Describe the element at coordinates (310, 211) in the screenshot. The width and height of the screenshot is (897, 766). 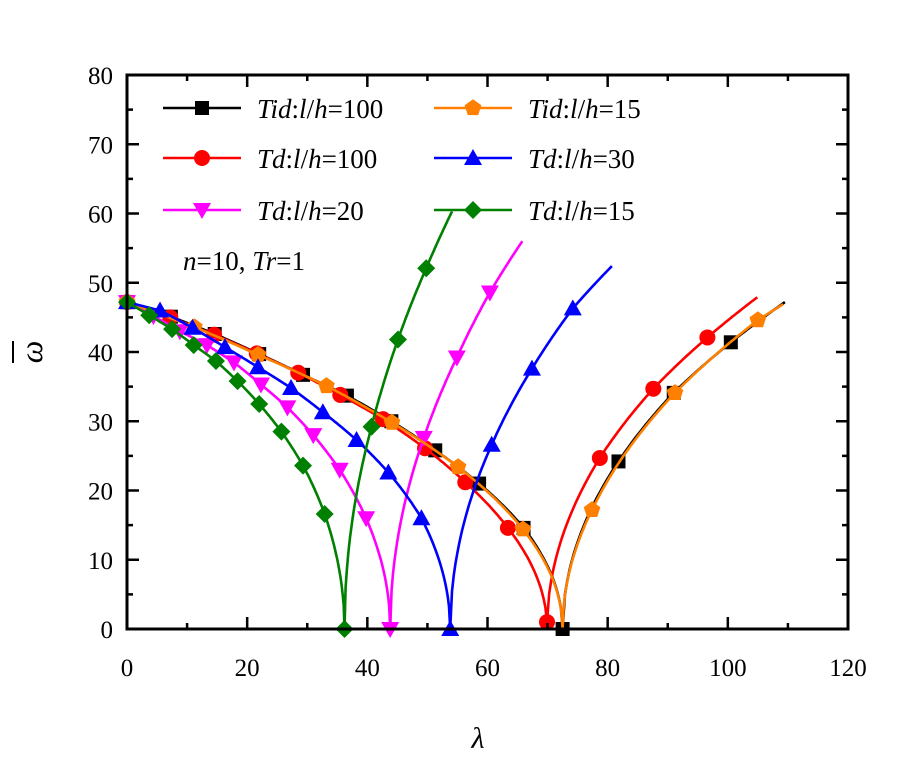
I see `legend-label: Td:l/h=20` at that location.